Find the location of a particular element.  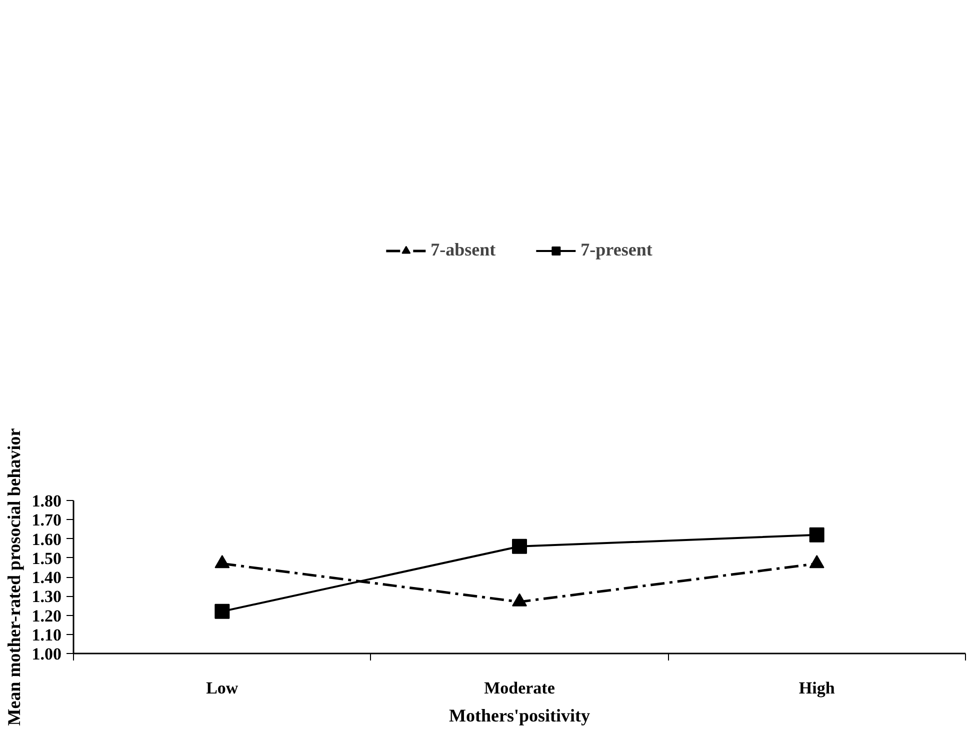

y-tick-label: 1.40 is located at coordinates (47, 577).